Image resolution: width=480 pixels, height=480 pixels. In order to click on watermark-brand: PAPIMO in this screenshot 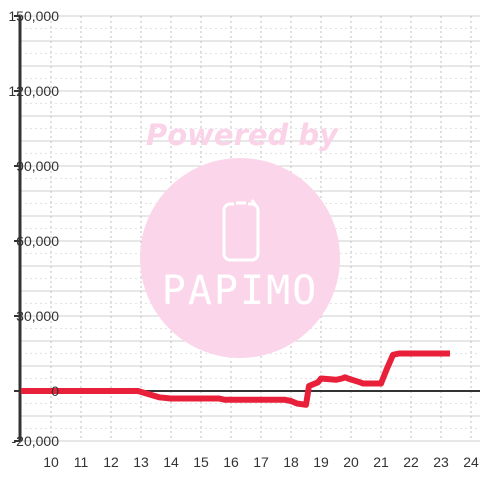, I will do `click(240, 291)`.